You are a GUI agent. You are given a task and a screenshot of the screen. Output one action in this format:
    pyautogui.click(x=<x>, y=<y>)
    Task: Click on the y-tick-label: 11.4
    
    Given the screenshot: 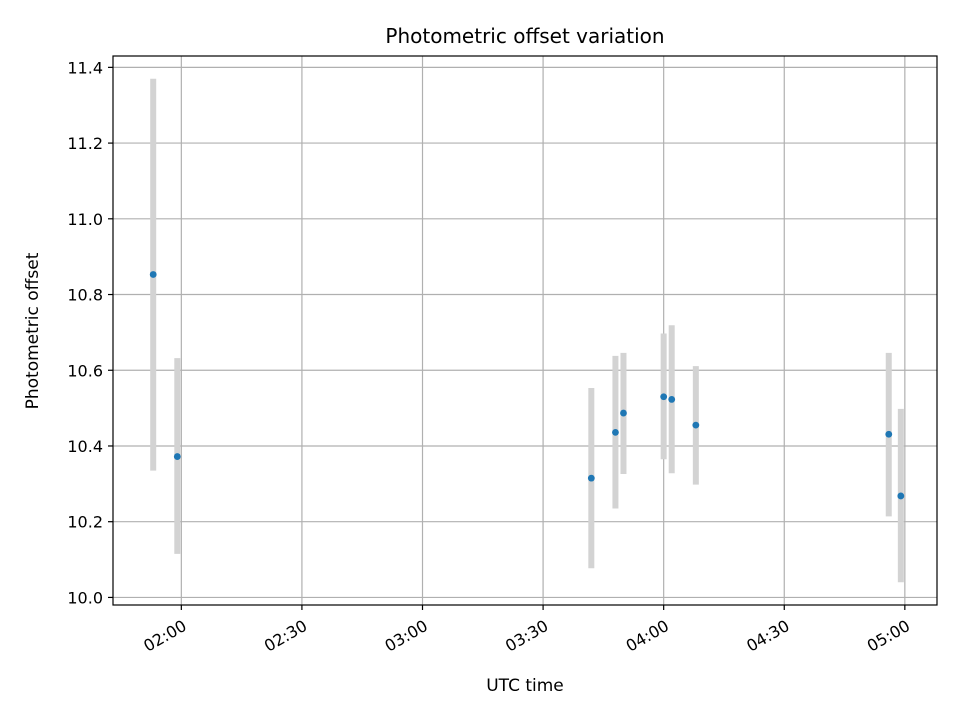 What is the action you would take?
    pyautogui.click(x=85, y=67)
    